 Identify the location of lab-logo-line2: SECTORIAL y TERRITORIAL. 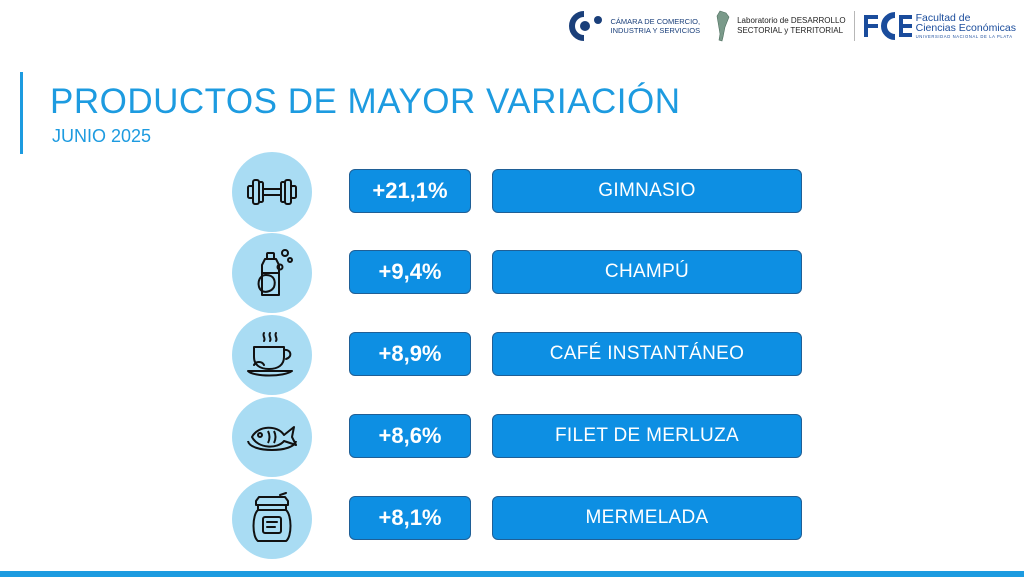
(790, 30).